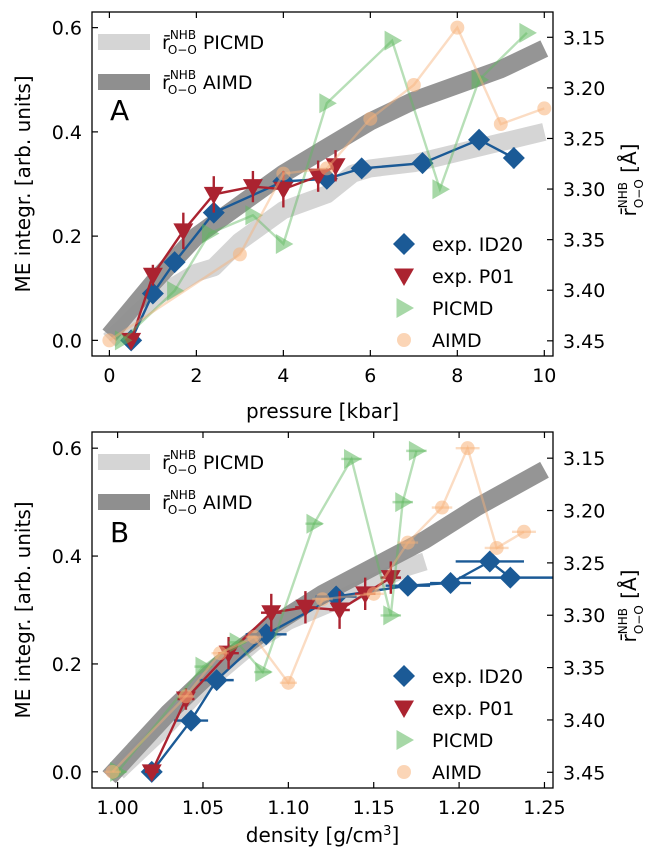 The height and width of the screenshot is (848, 658). What do you see at coordinates (631, 180) in the screenshot?
I see `y2-axis-label: r̄NHB O−O [Å]` at bounding box center [631, 180].